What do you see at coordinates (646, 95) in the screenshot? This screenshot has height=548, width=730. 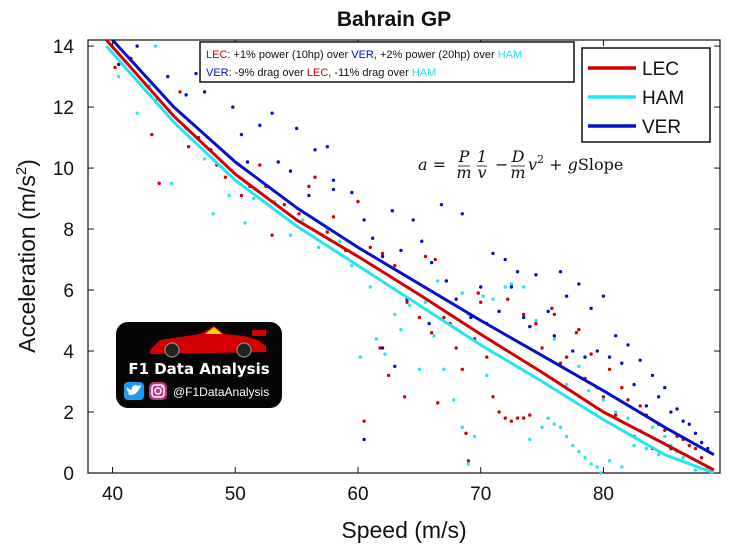 I see `legend: LEC HAM VER` at bounding box center [646, 95].